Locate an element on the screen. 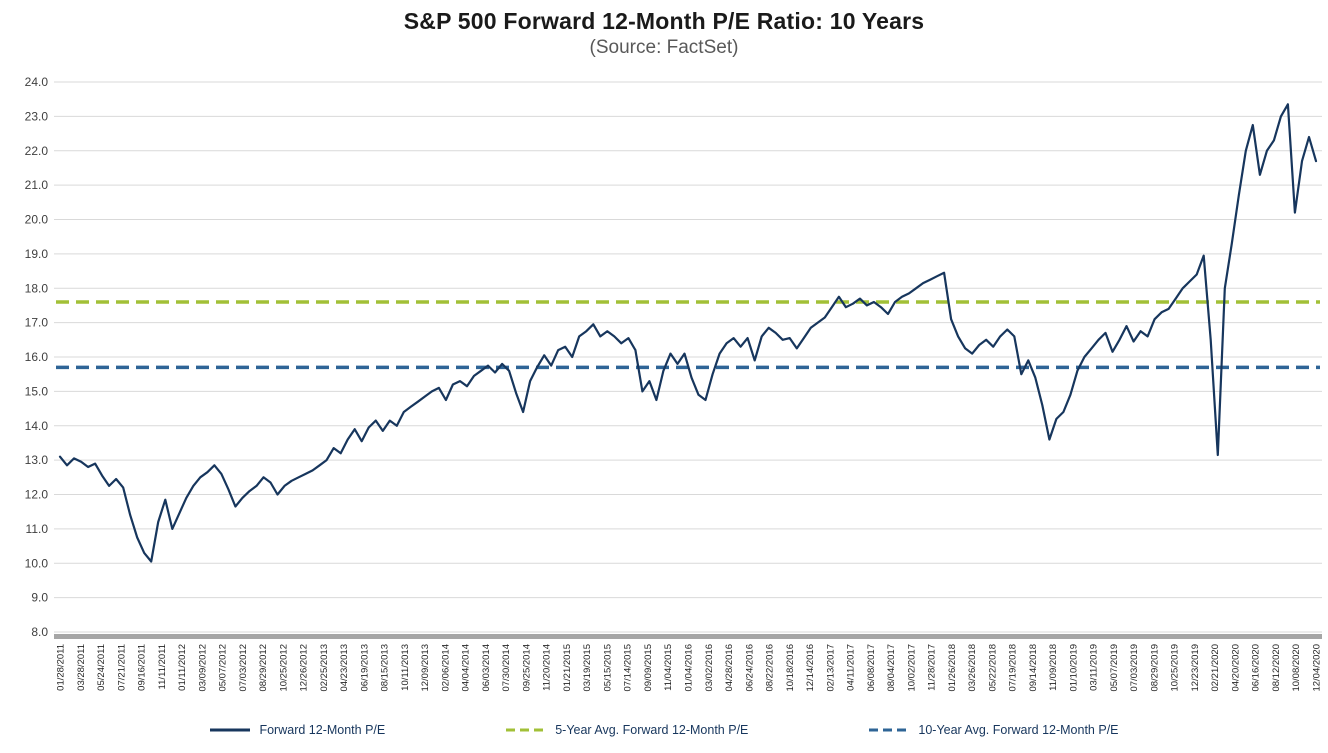 The image size is (1328, 753). ten-year-avg-line-sample is located at coordinates (889, 730).